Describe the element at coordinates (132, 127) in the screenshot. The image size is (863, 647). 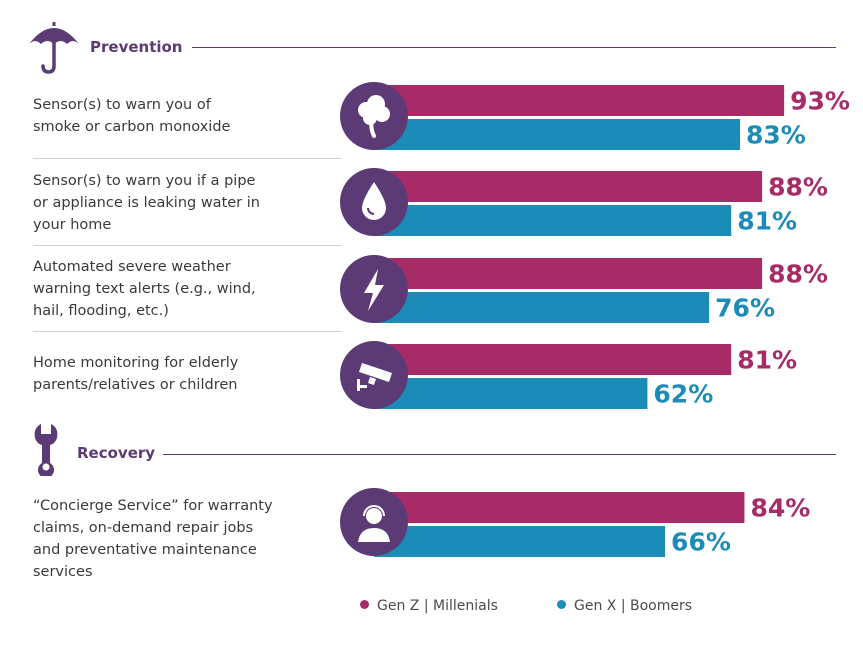
I see `label-line: smoke or carbon monoxide` at that location.